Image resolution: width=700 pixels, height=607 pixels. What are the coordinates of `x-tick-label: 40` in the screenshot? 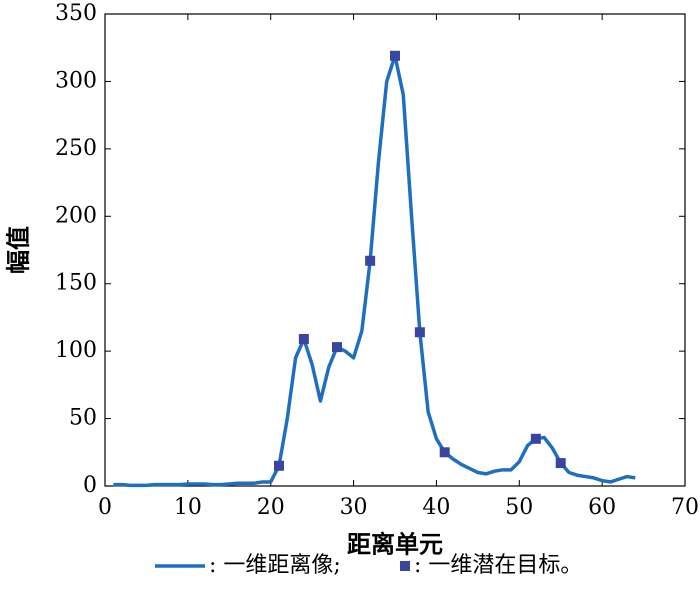 It's located at (436, 507).